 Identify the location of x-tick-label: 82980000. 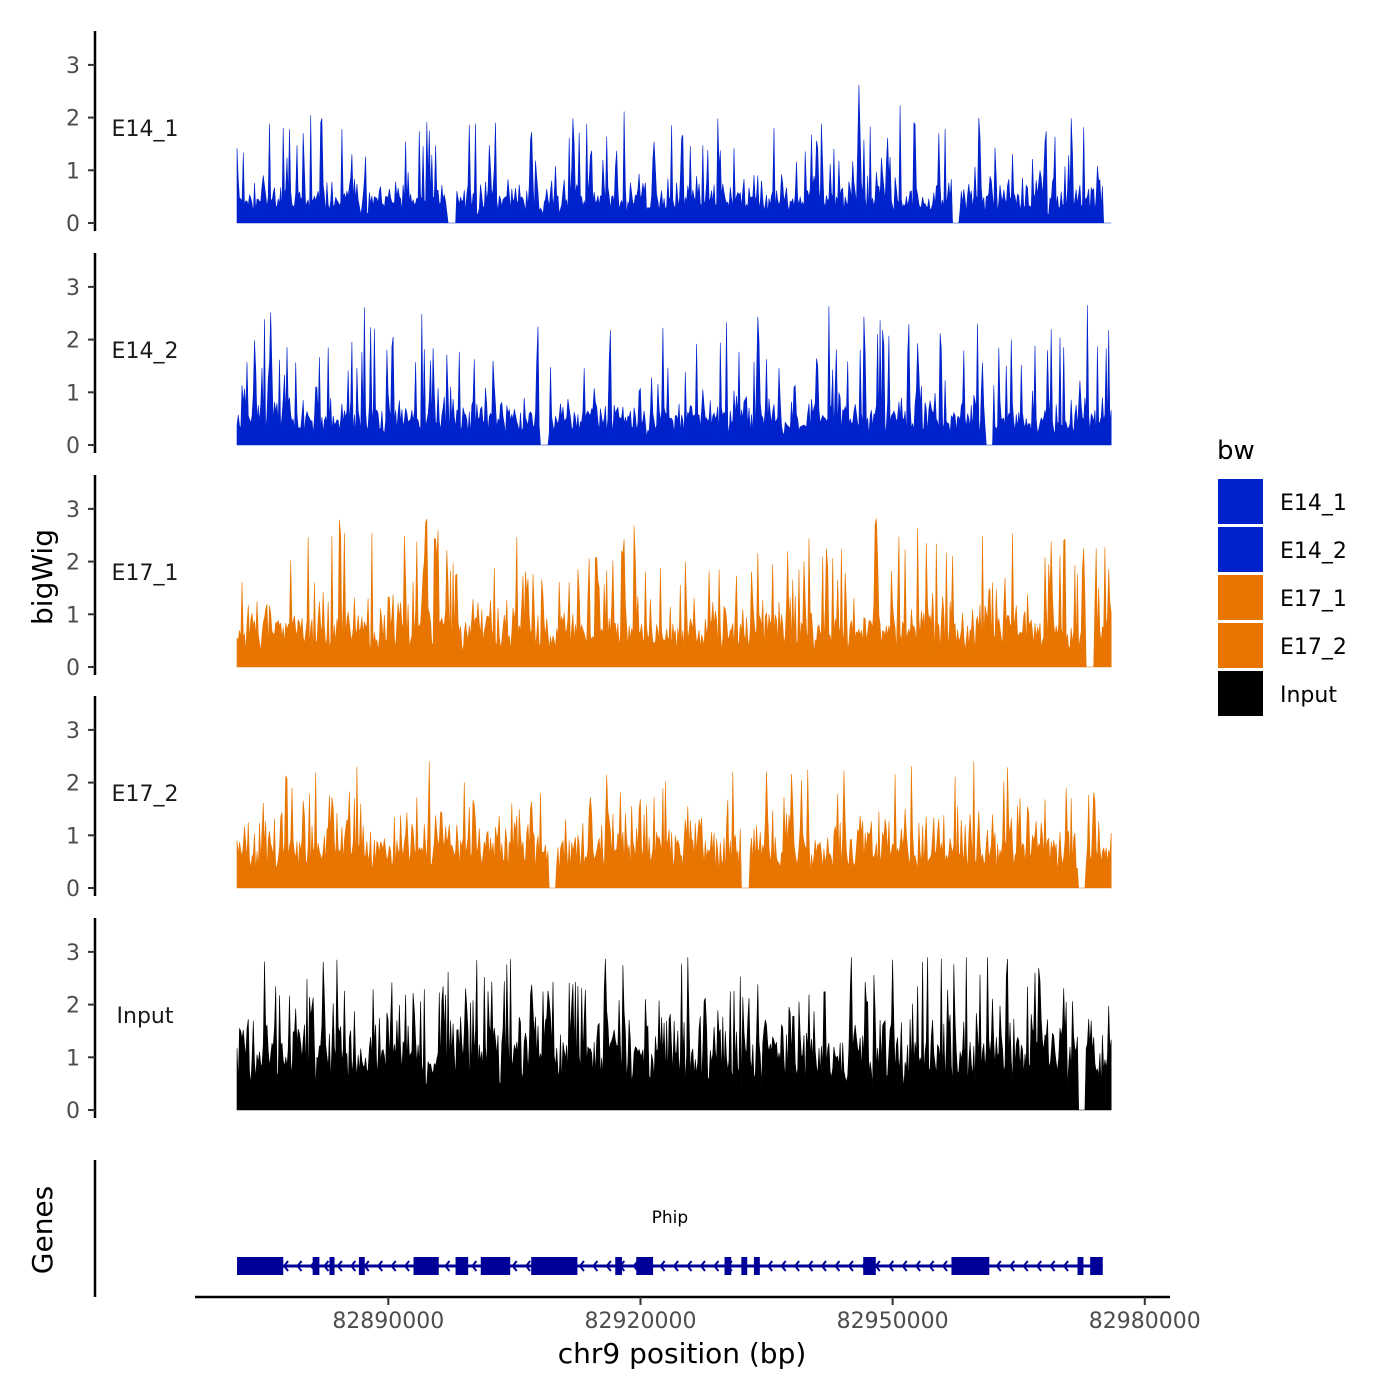
(1145, 1321).